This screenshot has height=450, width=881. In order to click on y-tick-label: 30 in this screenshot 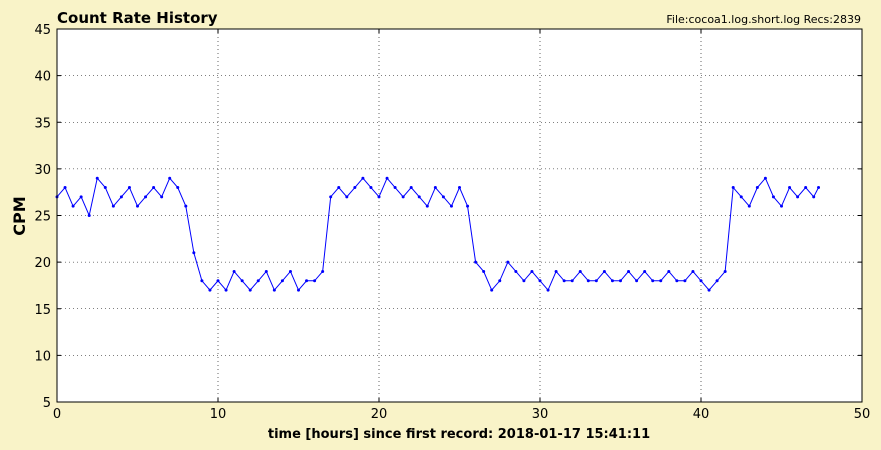, I will do `click(42, 170)`.